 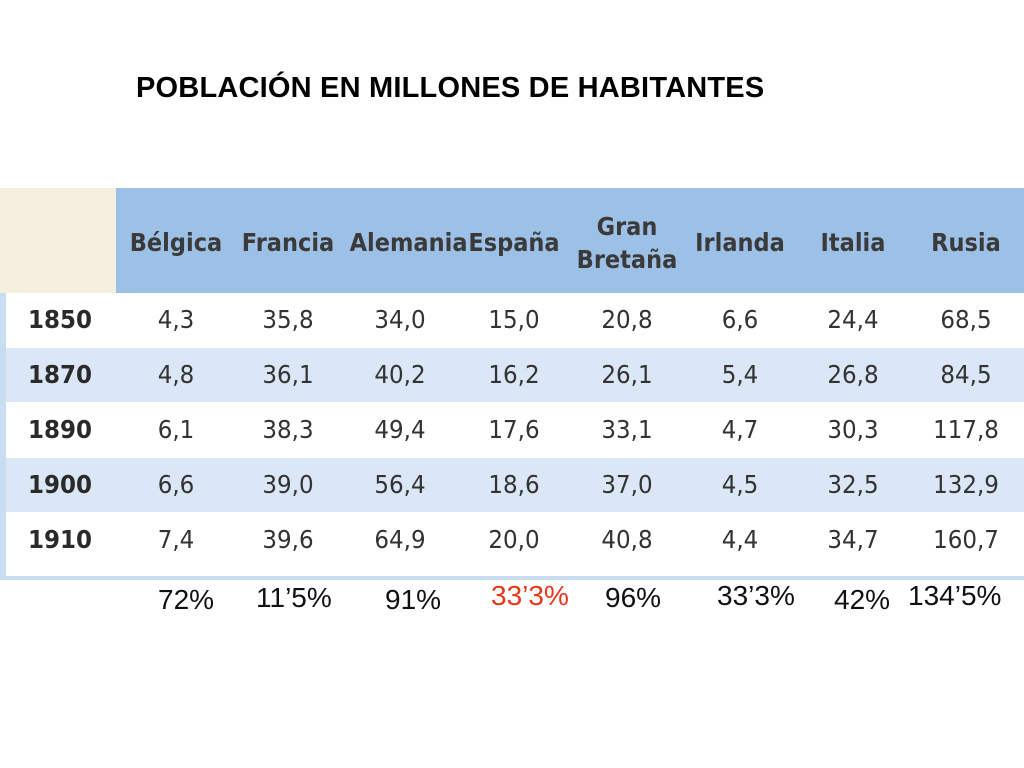 I want to click on growth-percentage: 42%, so click(x=862, y=599).